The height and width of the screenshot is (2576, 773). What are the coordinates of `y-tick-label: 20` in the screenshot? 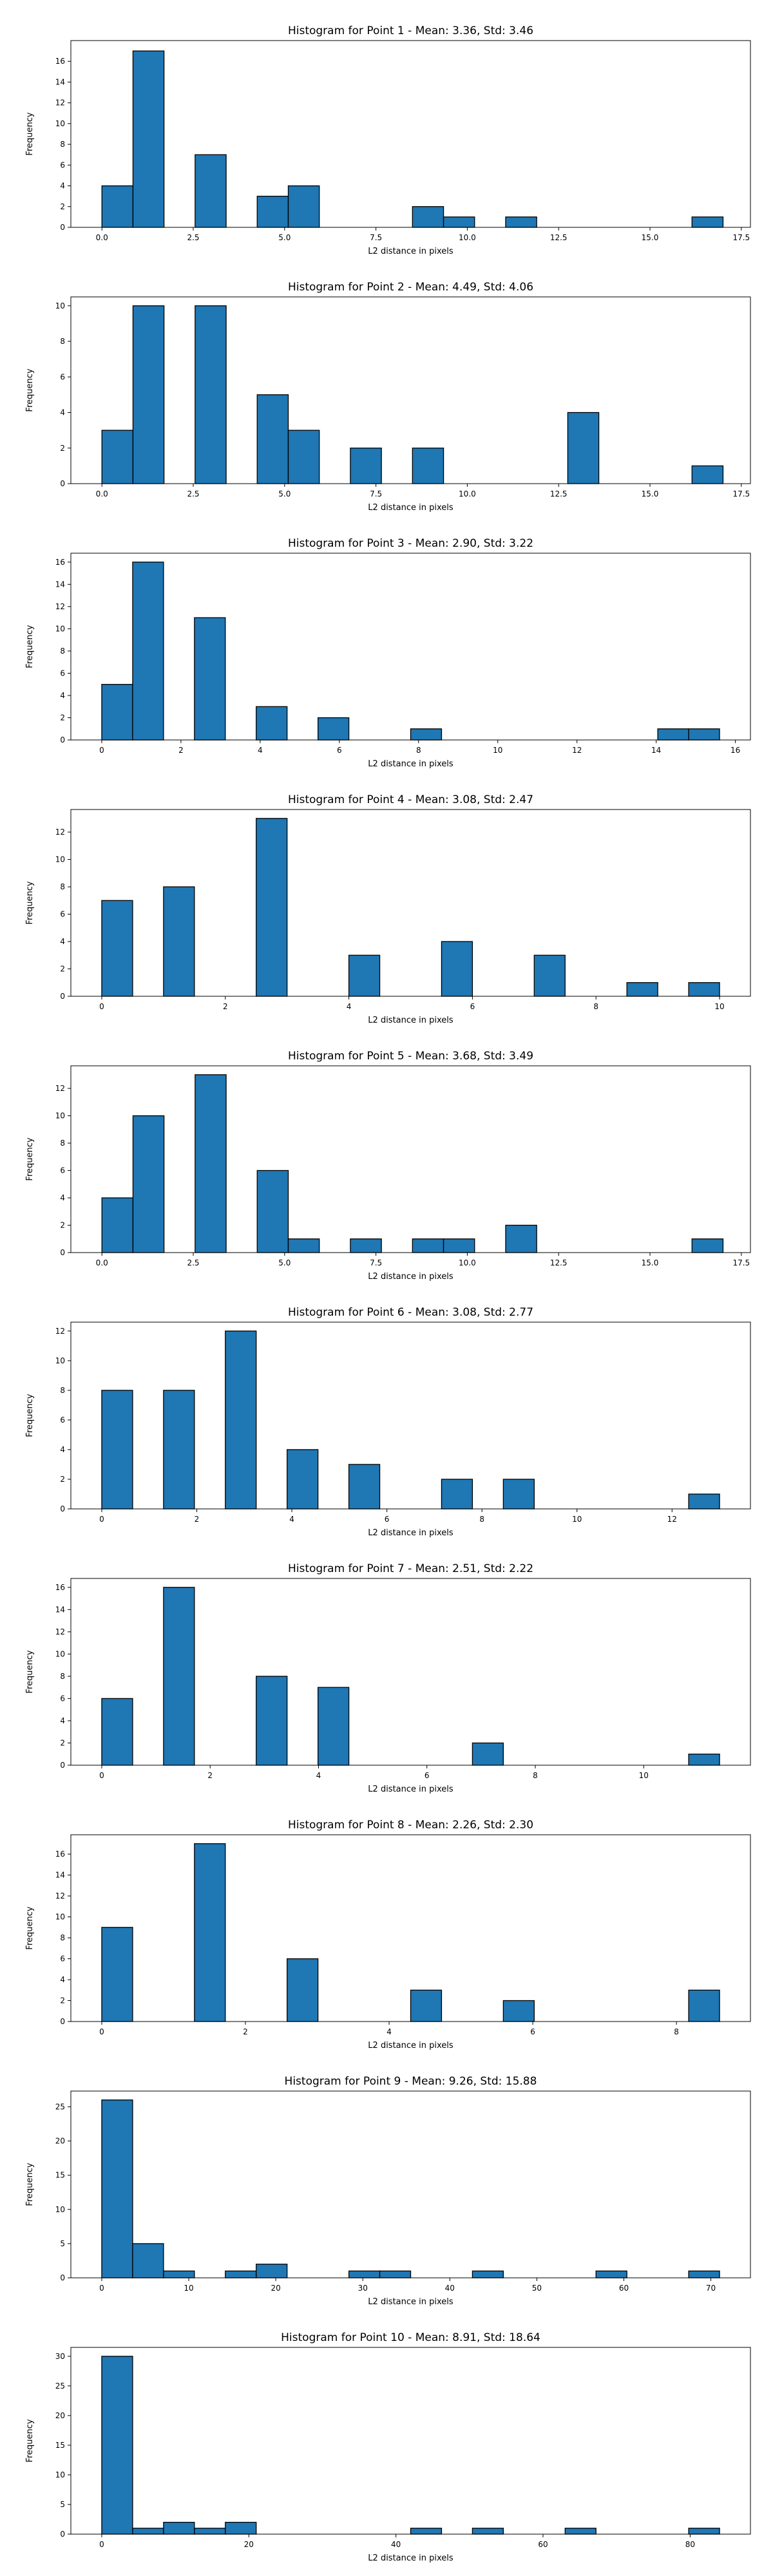 It's located at (60, 2141).